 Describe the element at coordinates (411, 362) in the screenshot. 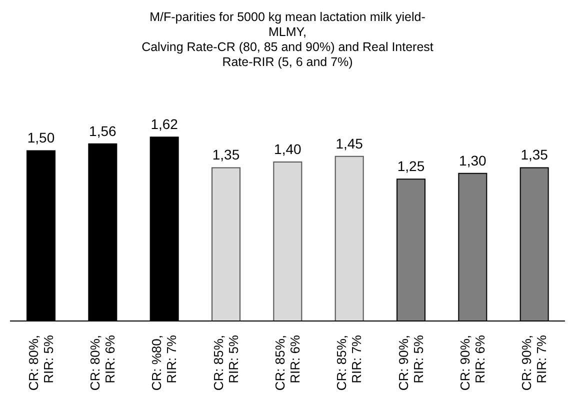

I see `x-tick-label: CR: 90%, RIR: 5%` at that location.